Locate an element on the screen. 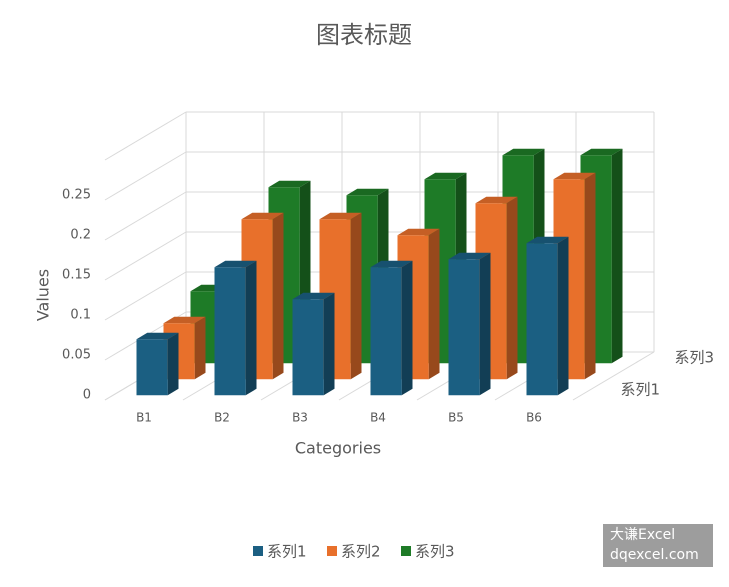 The width and height of the screenshot is (729, 587). depth-label: 系列1 is located at coordinates (641, 390).